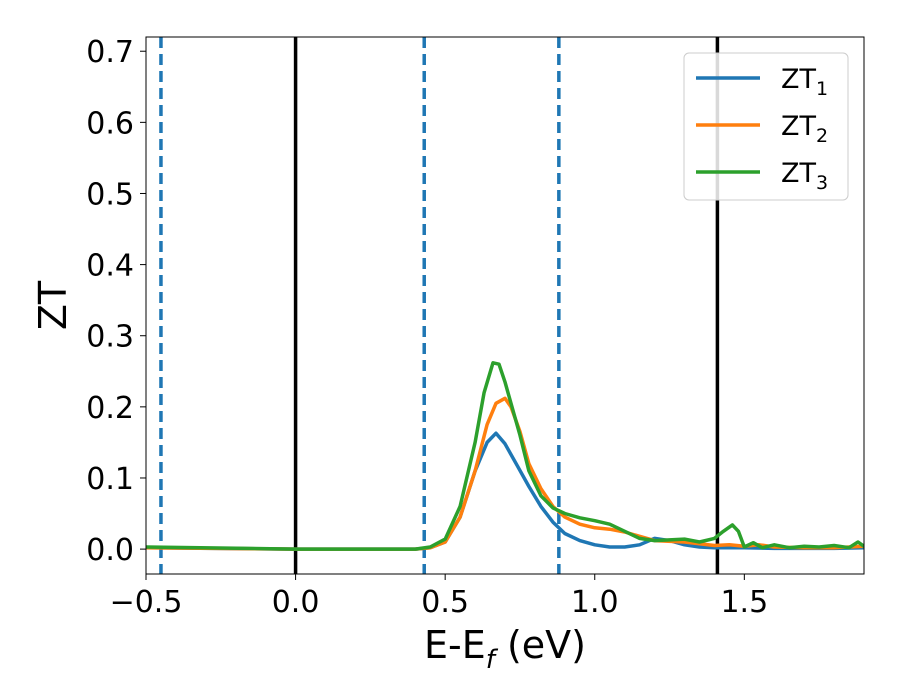  I want to click on y-tick-label: 0.0, so click(110, 550).